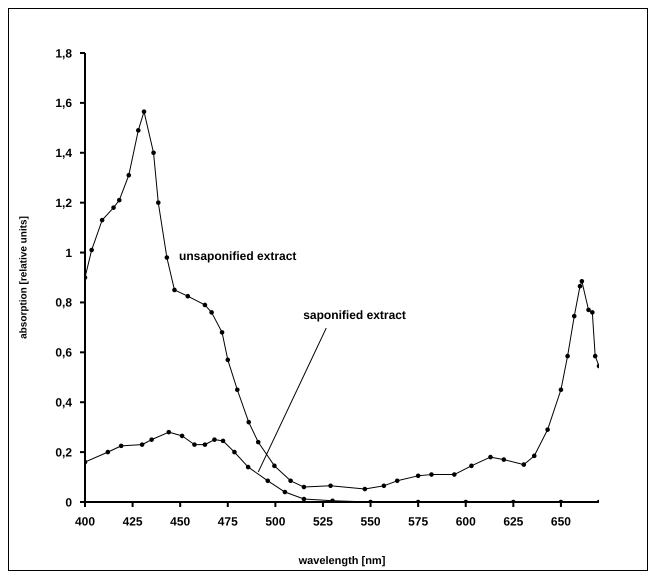 Image resolution: width=656 pixels, height=579 pixels. I want to click on y-tick-label: 1,6, so click(63, 103).